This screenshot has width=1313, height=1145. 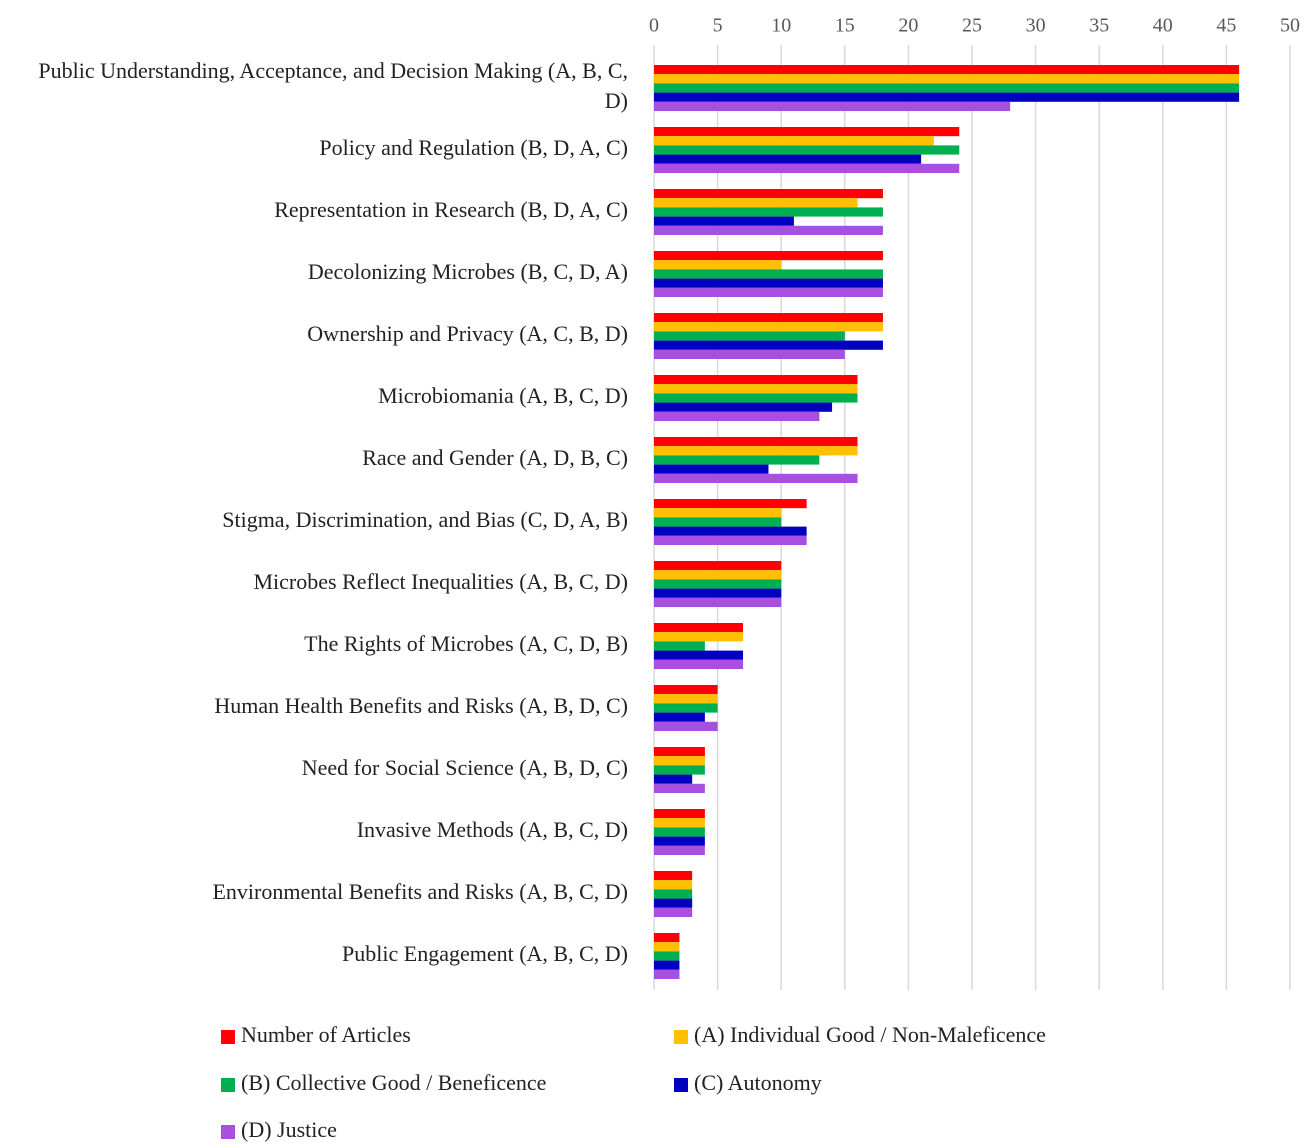 I want to click on category-label: The Rights of Microbes (A, C, D, B), so click(x=466, y=643).